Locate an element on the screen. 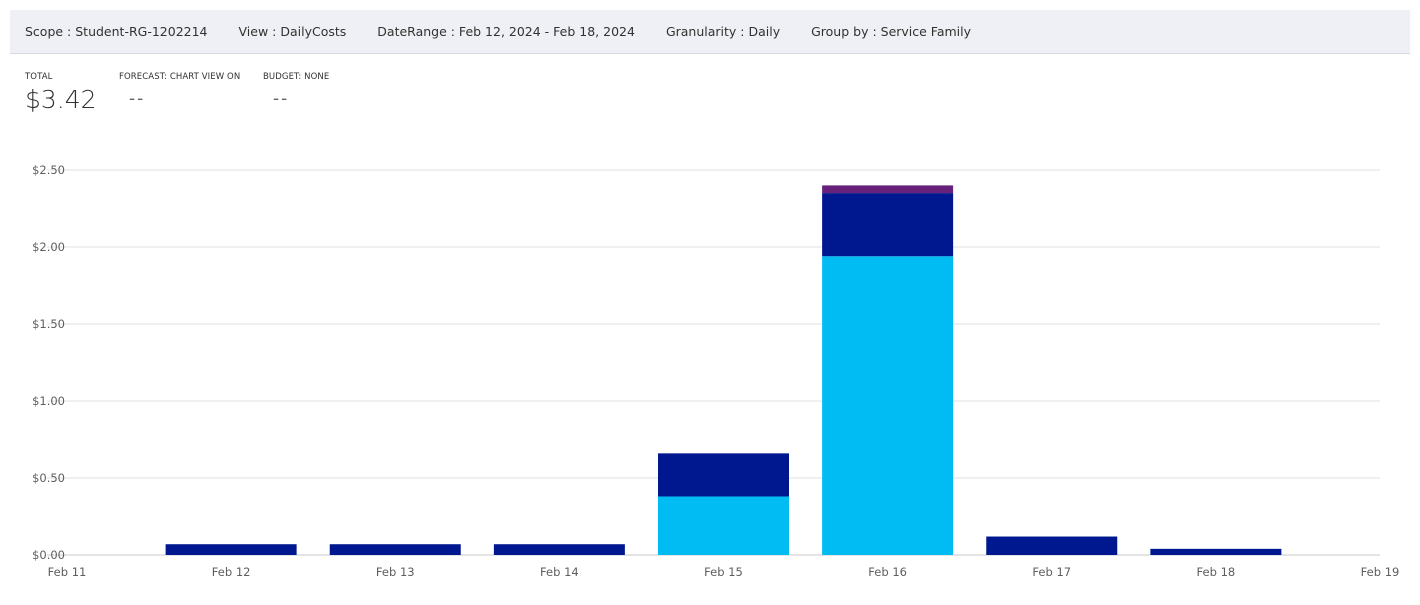  kpi-forecast-label: FORECAST: CHART VIEW ON is located at coordinates (180, 77).